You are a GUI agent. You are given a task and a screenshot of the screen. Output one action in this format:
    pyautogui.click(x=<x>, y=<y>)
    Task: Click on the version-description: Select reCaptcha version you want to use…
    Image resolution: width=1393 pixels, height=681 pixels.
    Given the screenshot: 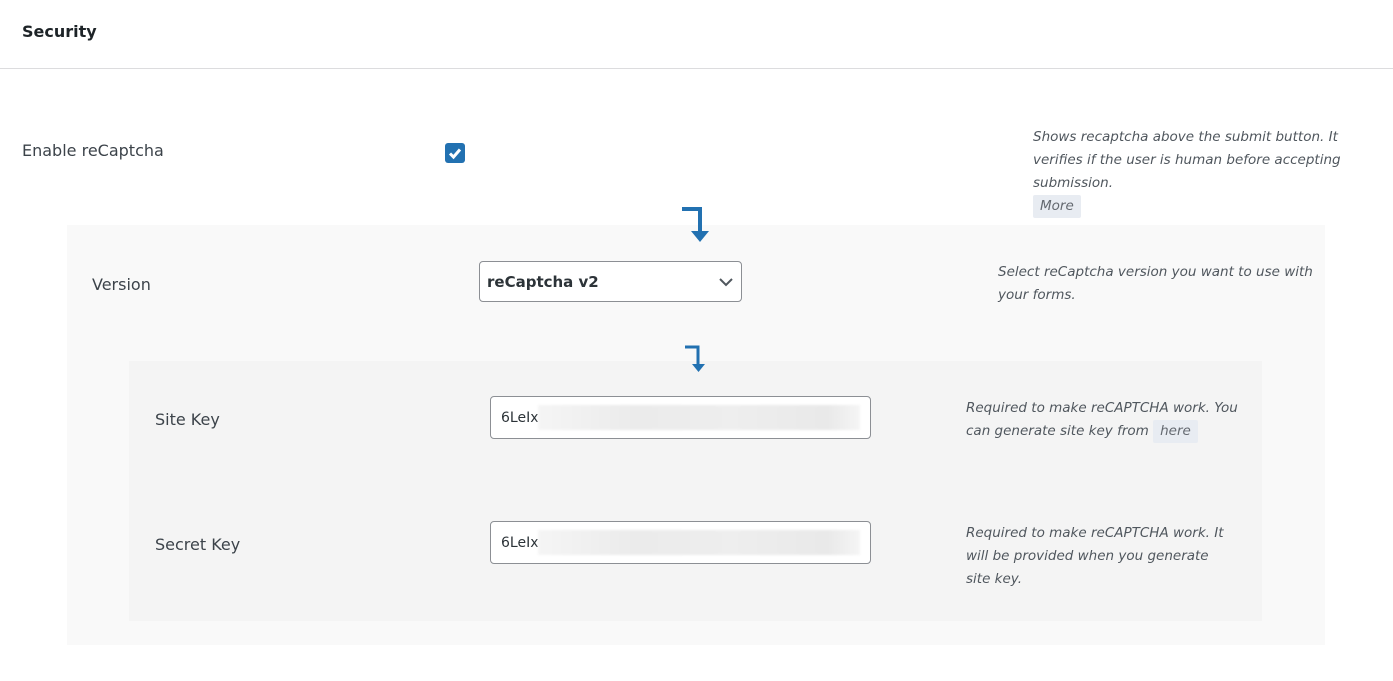 What is the action you would take?
    pyautogui.click(x=1155, y=283)
    